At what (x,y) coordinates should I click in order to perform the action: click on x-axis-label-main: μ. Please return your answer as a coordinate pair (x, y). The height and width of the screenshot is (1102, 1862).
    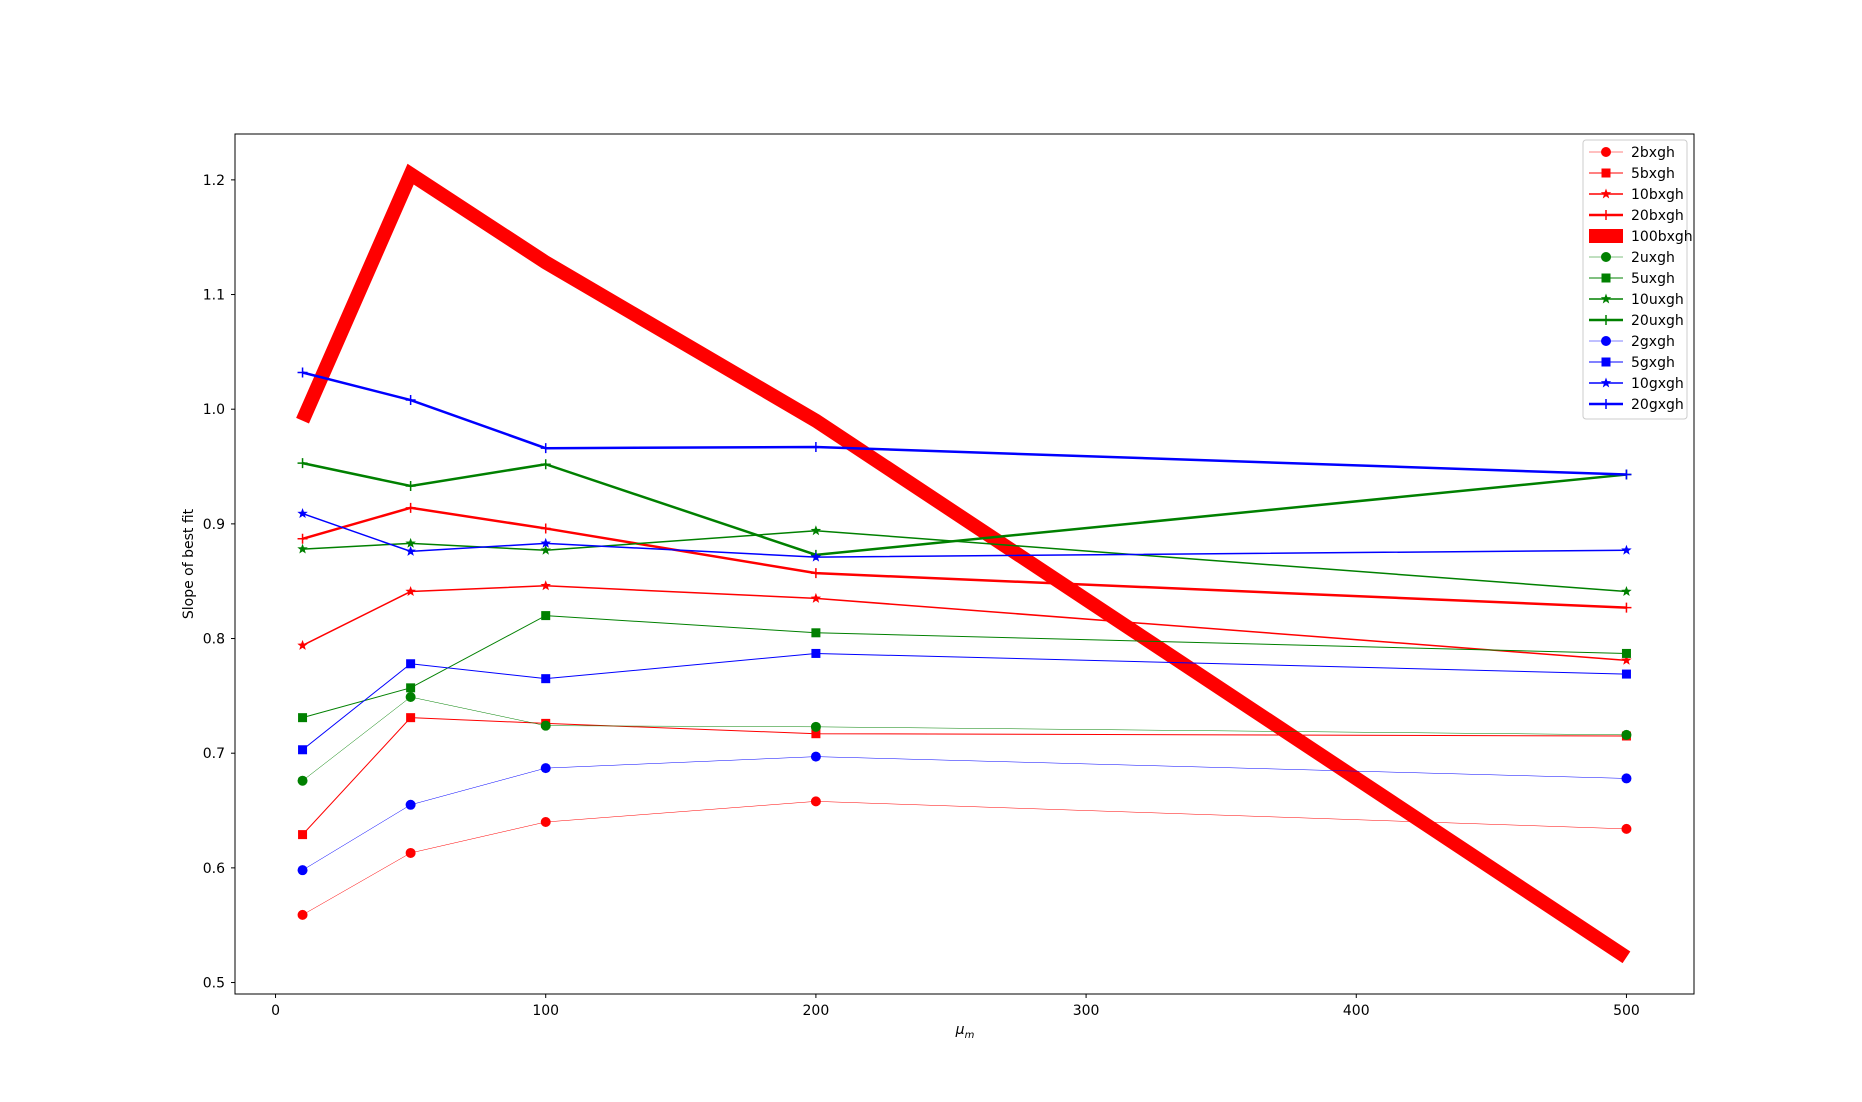
    Looking at the image, I should click on (960, 1030).